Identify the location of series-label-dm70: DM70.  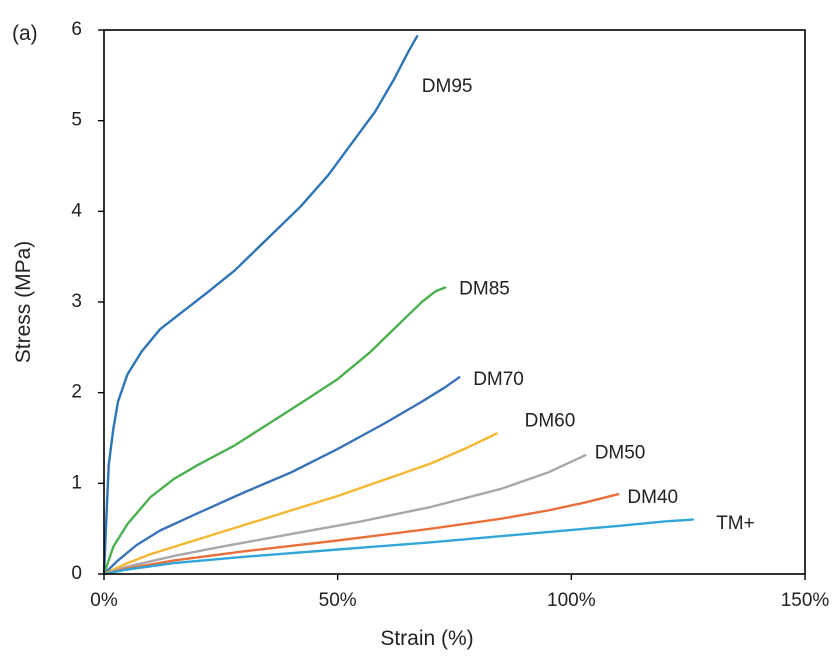
(498, 379).